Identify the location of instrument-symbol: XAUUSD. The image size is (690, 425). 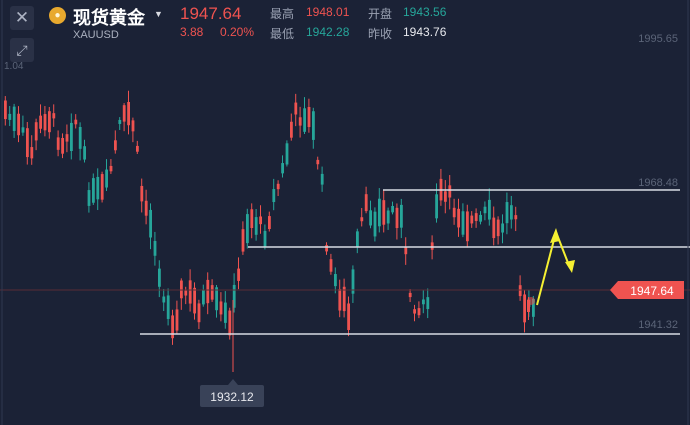
(96, 35).